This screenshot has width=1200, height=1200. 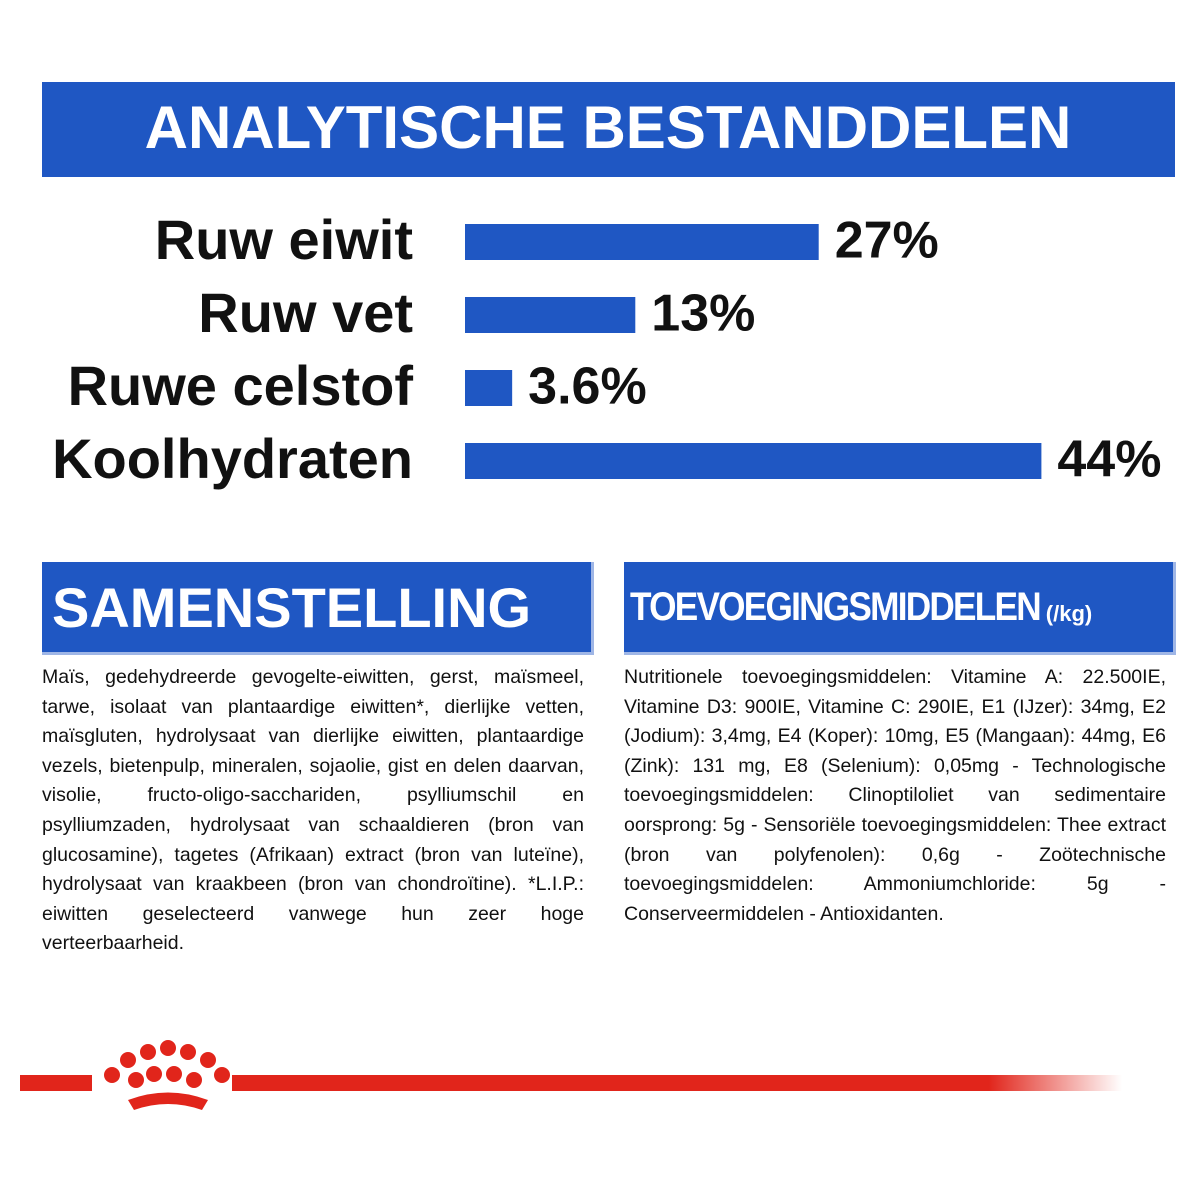 I want to click on composition-header: SAMENSTELLING, so click(x=318, y=608).